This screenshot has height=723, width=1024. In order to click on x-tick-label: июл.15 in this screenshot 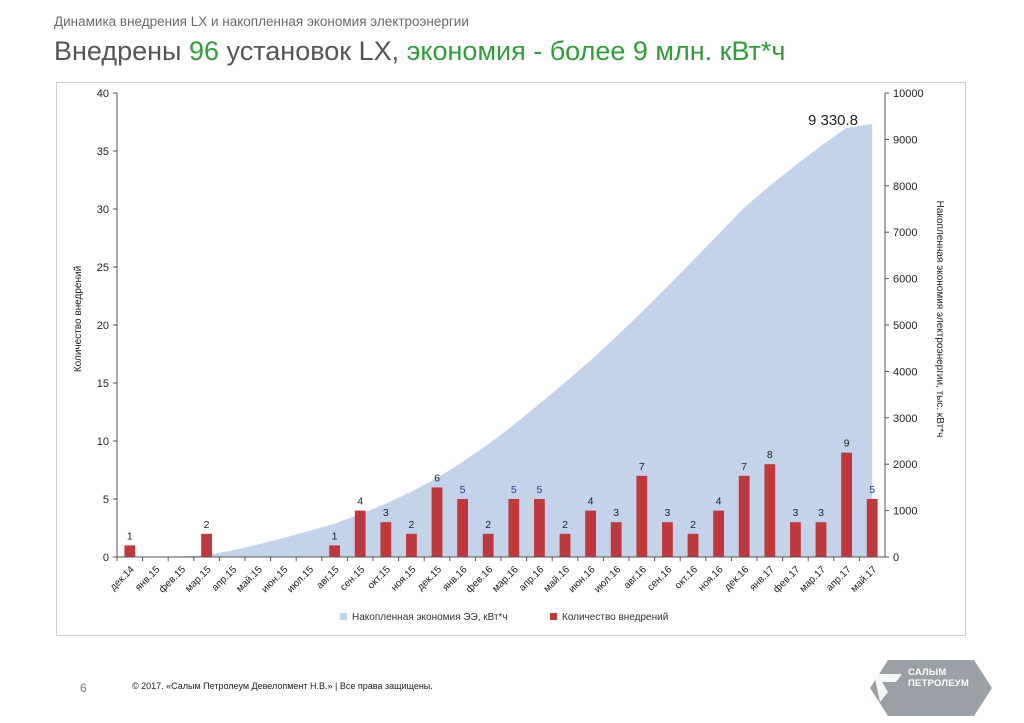, I will do `click(300, 579)`.